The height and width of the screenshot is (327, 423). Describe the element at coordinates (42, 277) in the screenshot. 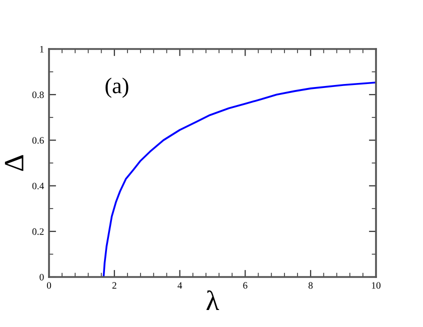

I see `y-tick-label: 0` at that location.